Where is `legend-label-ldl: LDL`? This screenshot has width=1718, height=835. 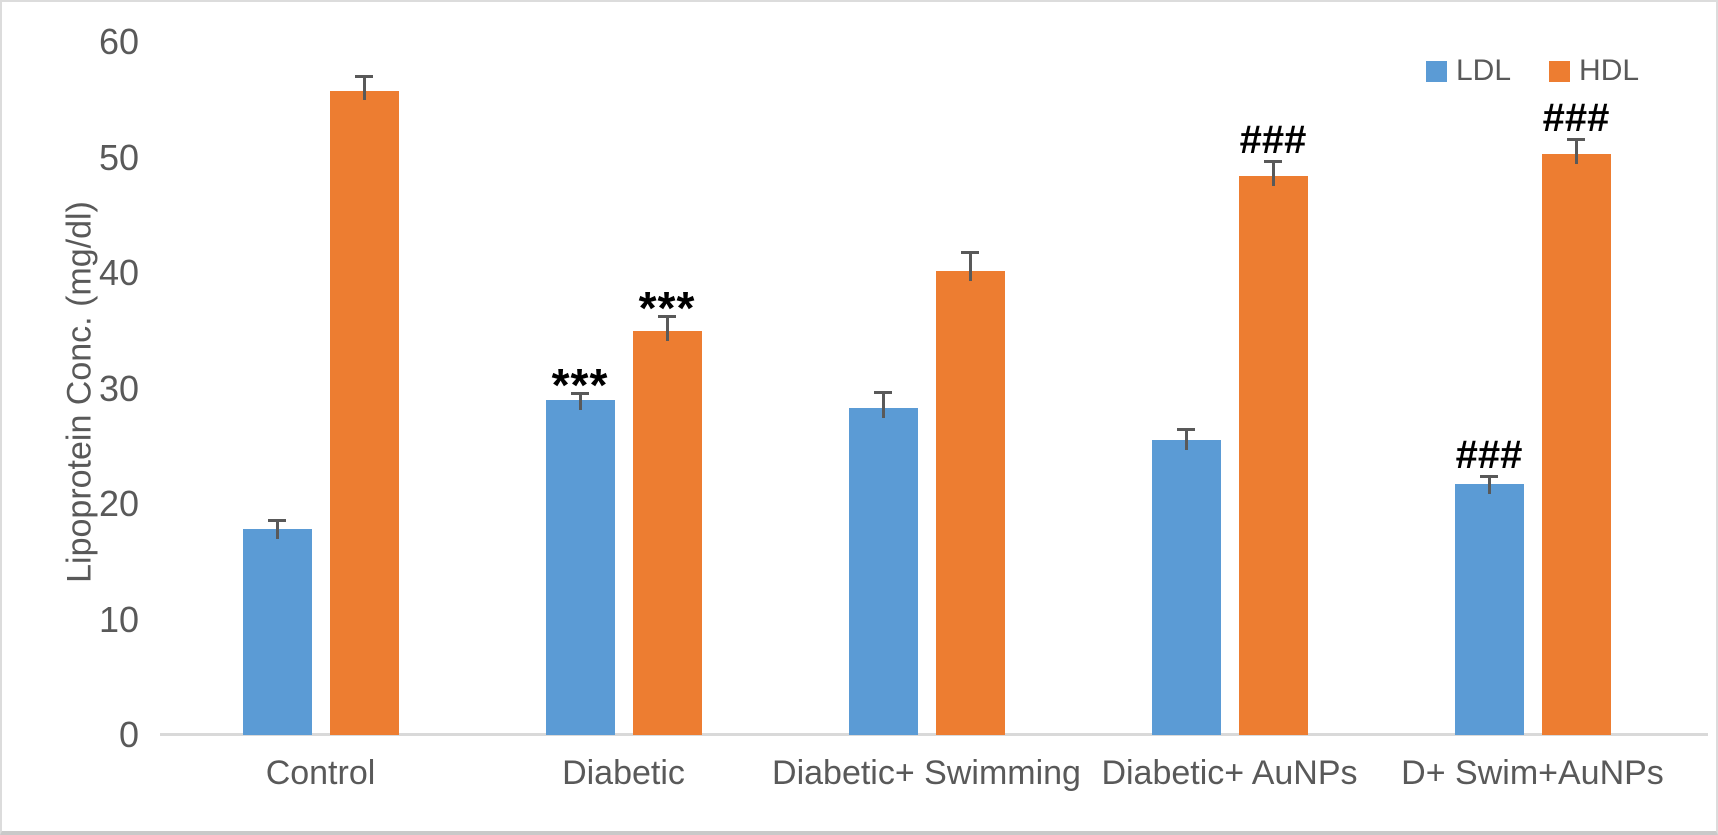 legend-label-ldl: LDL is located at coordinates (1484, 70).